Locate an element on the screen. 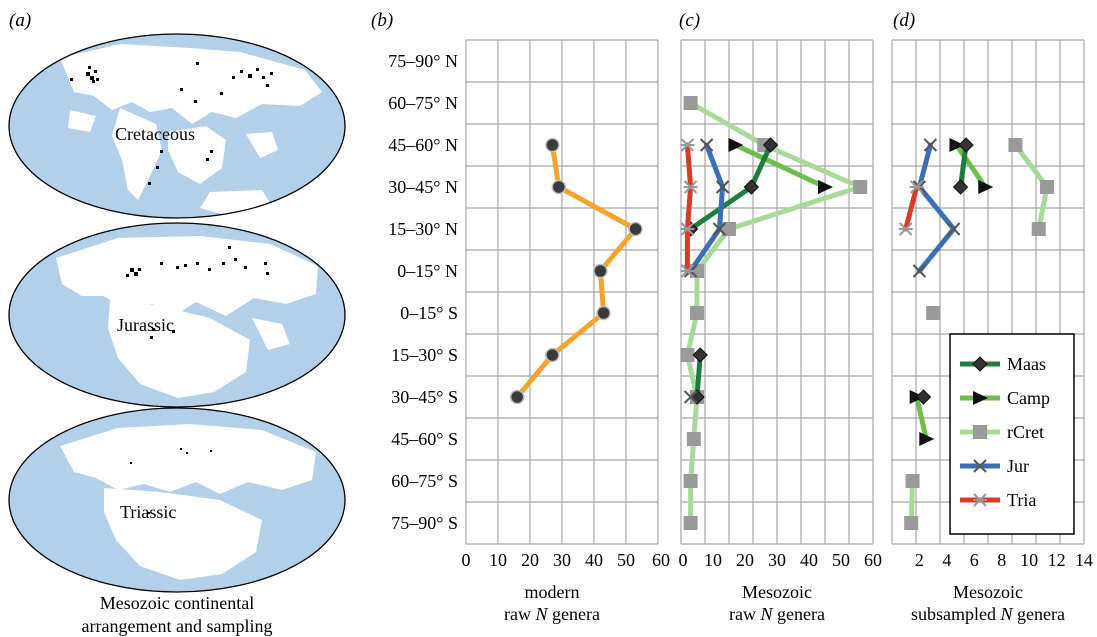 The height and width of the screenshot is (637, 1097). x-tick-label: 2 is located at coordinates (919, 560).